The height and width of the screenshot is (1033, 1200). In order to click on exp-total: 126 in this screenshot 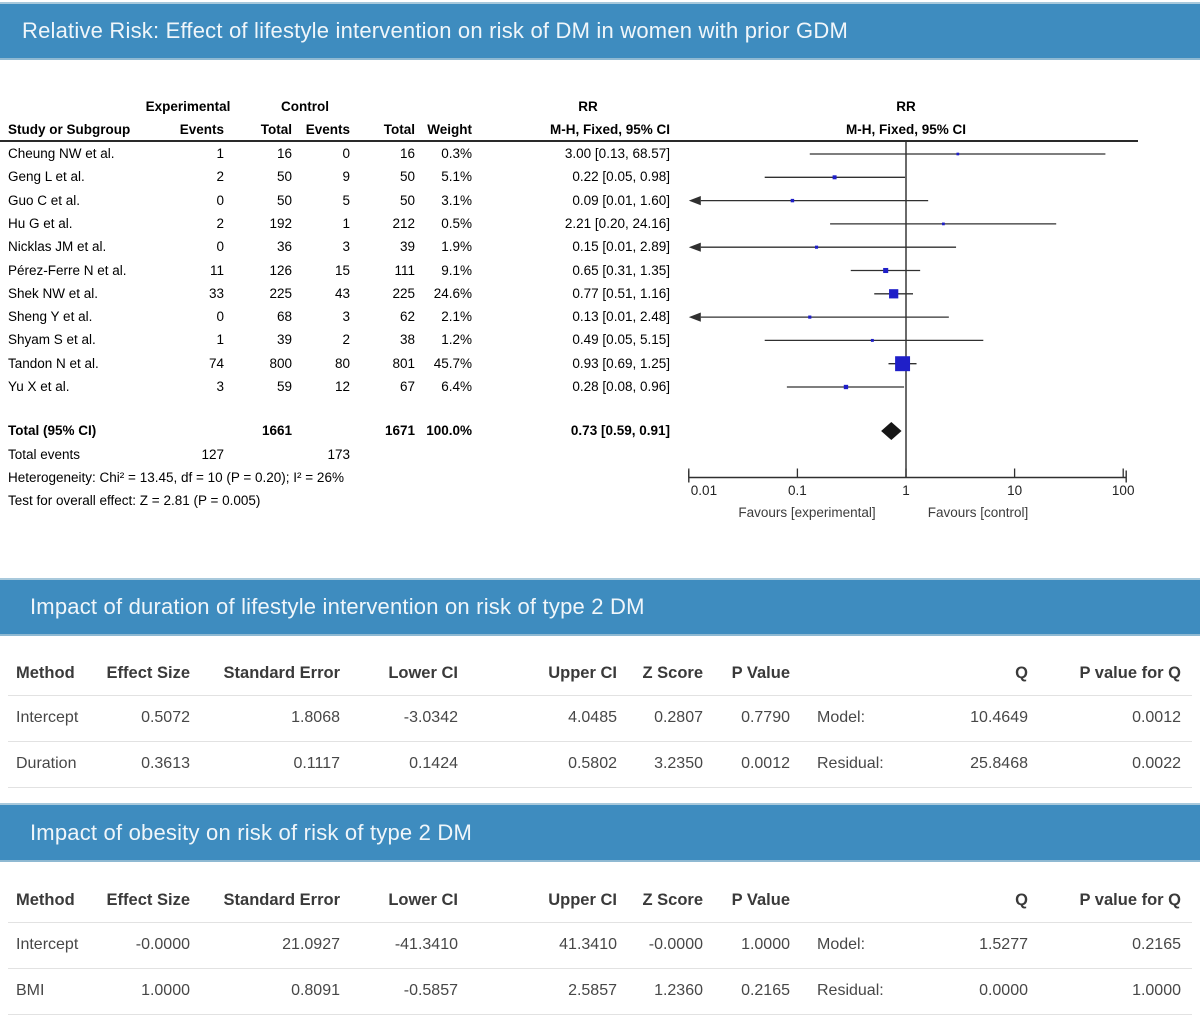, I will do `click(280, 270)`.